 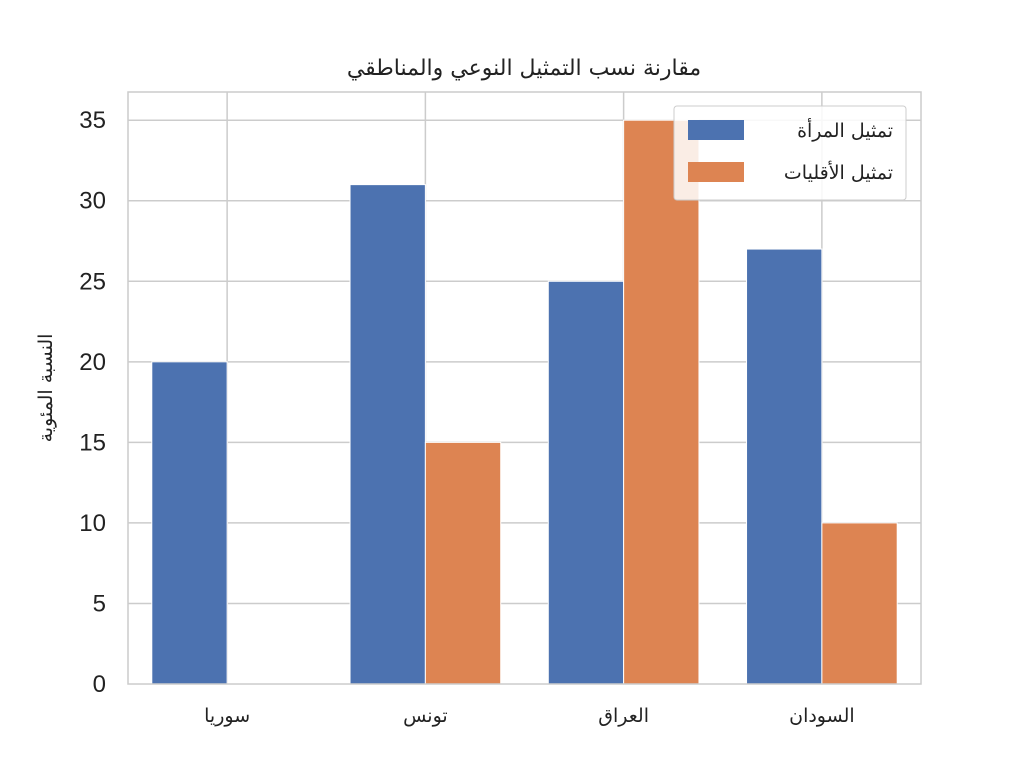 What do you see at coordinates (716, 172) in the screenshot?
I see `legend-swatch-minorities` at bounding box center [716, 172].